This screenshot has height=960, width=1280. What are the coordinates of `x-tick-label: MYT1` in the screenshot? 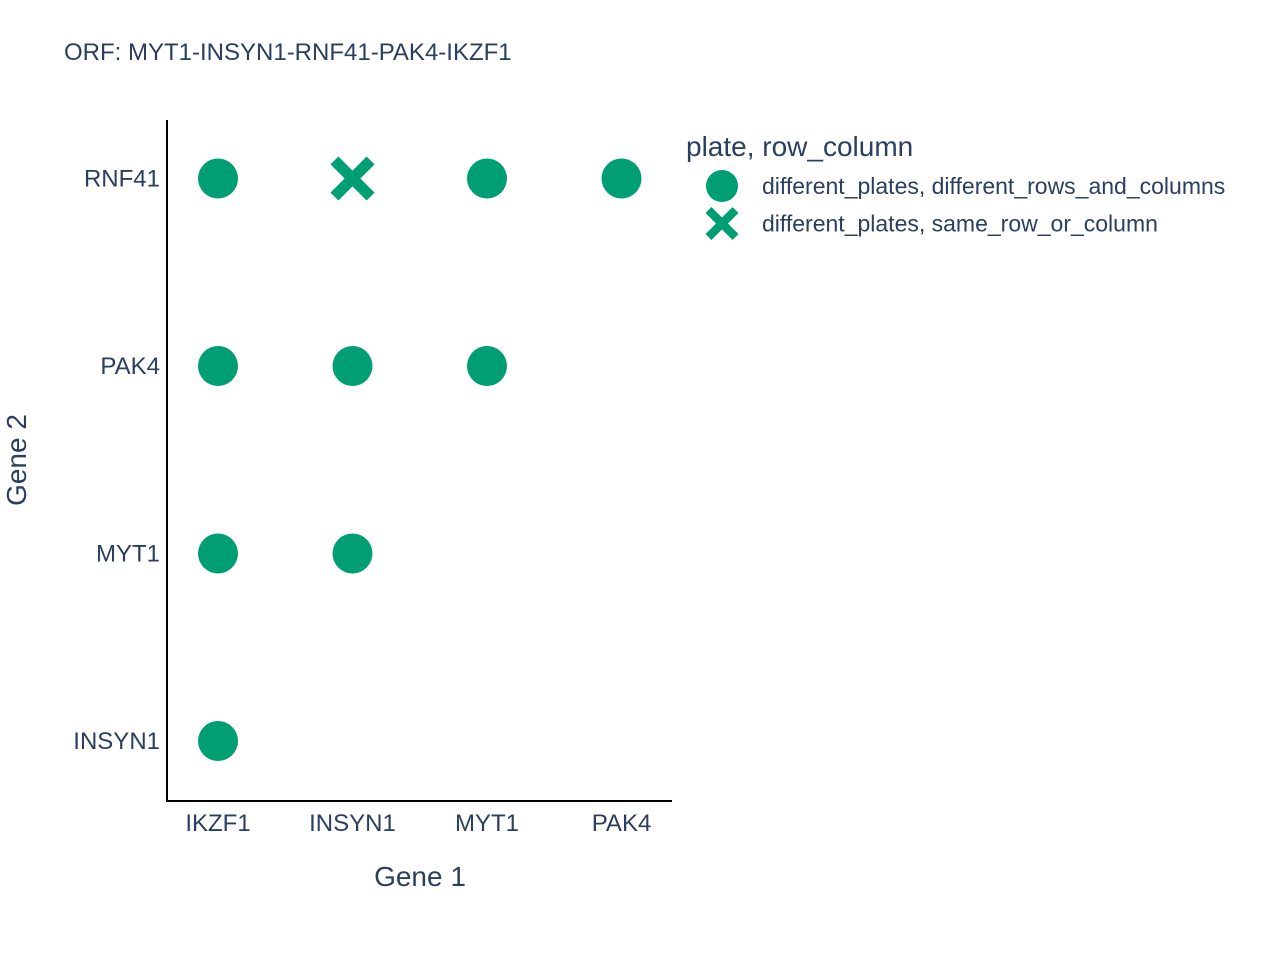 It's located at (487, 823).